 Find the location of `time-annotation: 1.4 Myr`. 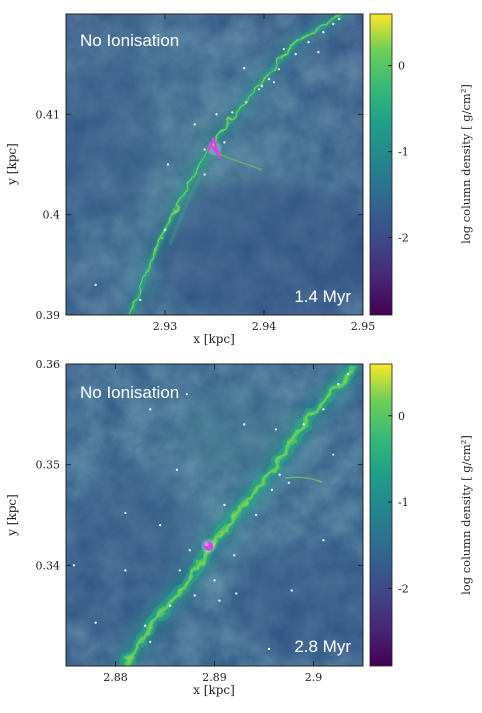

time-annotation: 1.4 Myr is located at coordinates (322, 296).